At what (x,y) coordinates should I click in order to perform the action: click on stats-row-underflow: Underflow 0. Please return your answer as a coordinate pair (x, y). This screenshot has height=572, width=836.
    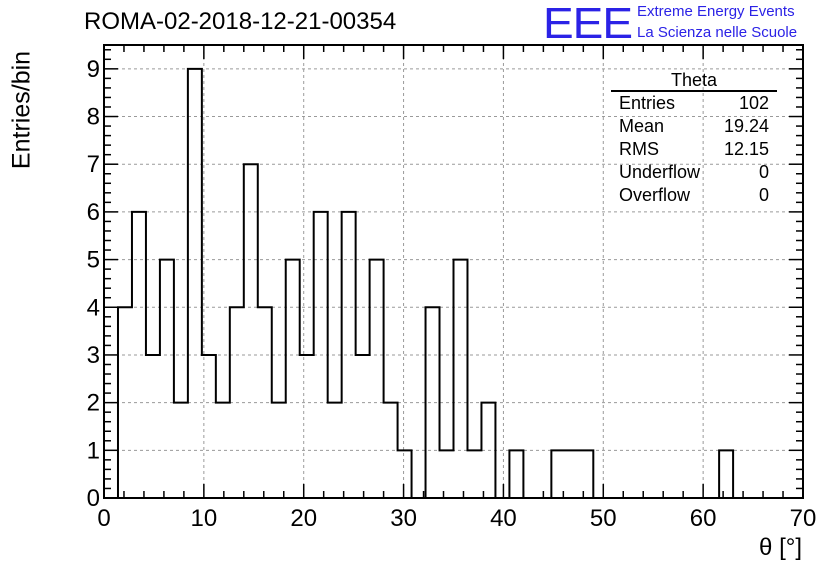
    Looking at the image, I should click on (694, 172).